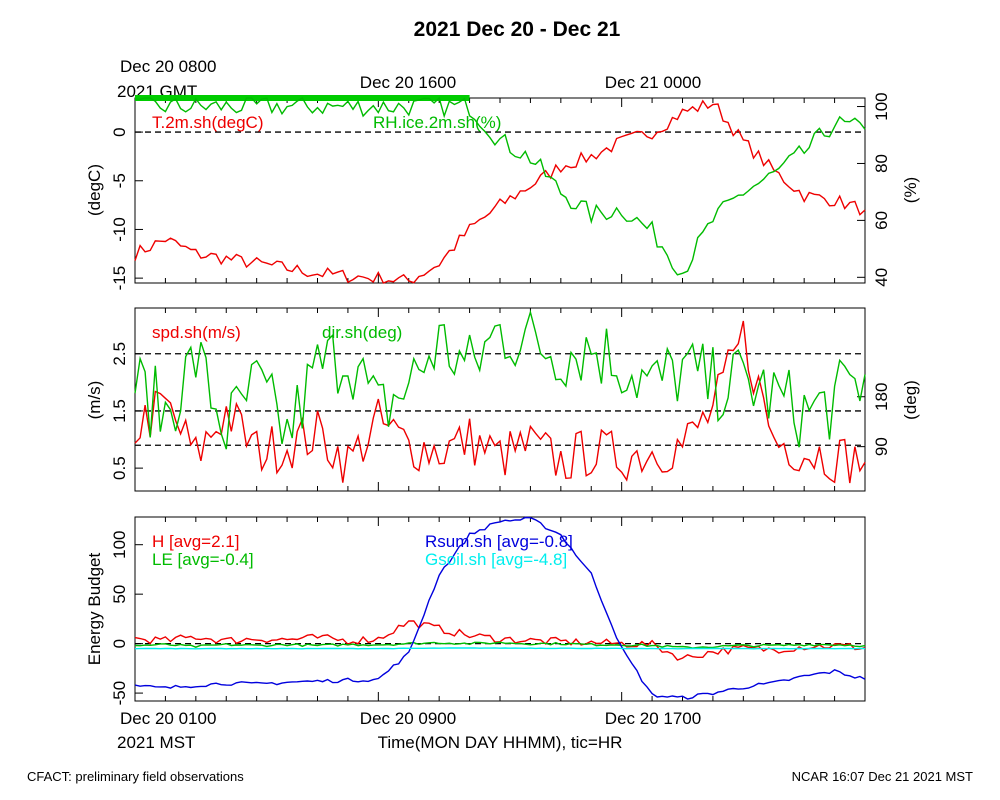  Describe the element at coordinates (119, 411) in the screenshot. I see `y-tick-label: 1.5` at that location.